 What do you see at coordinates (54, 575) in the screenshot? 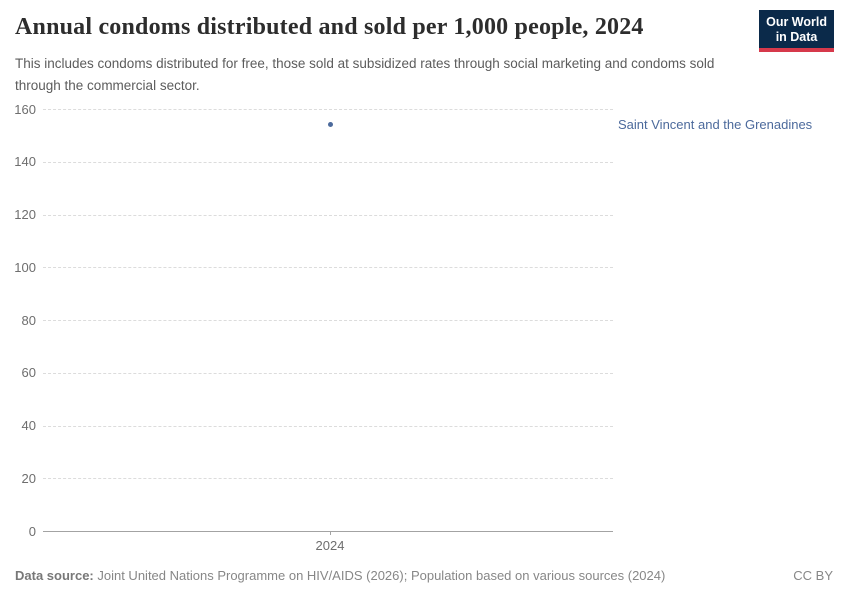
I see `data-source-label: Data source:` at bounding box center [54, 575].